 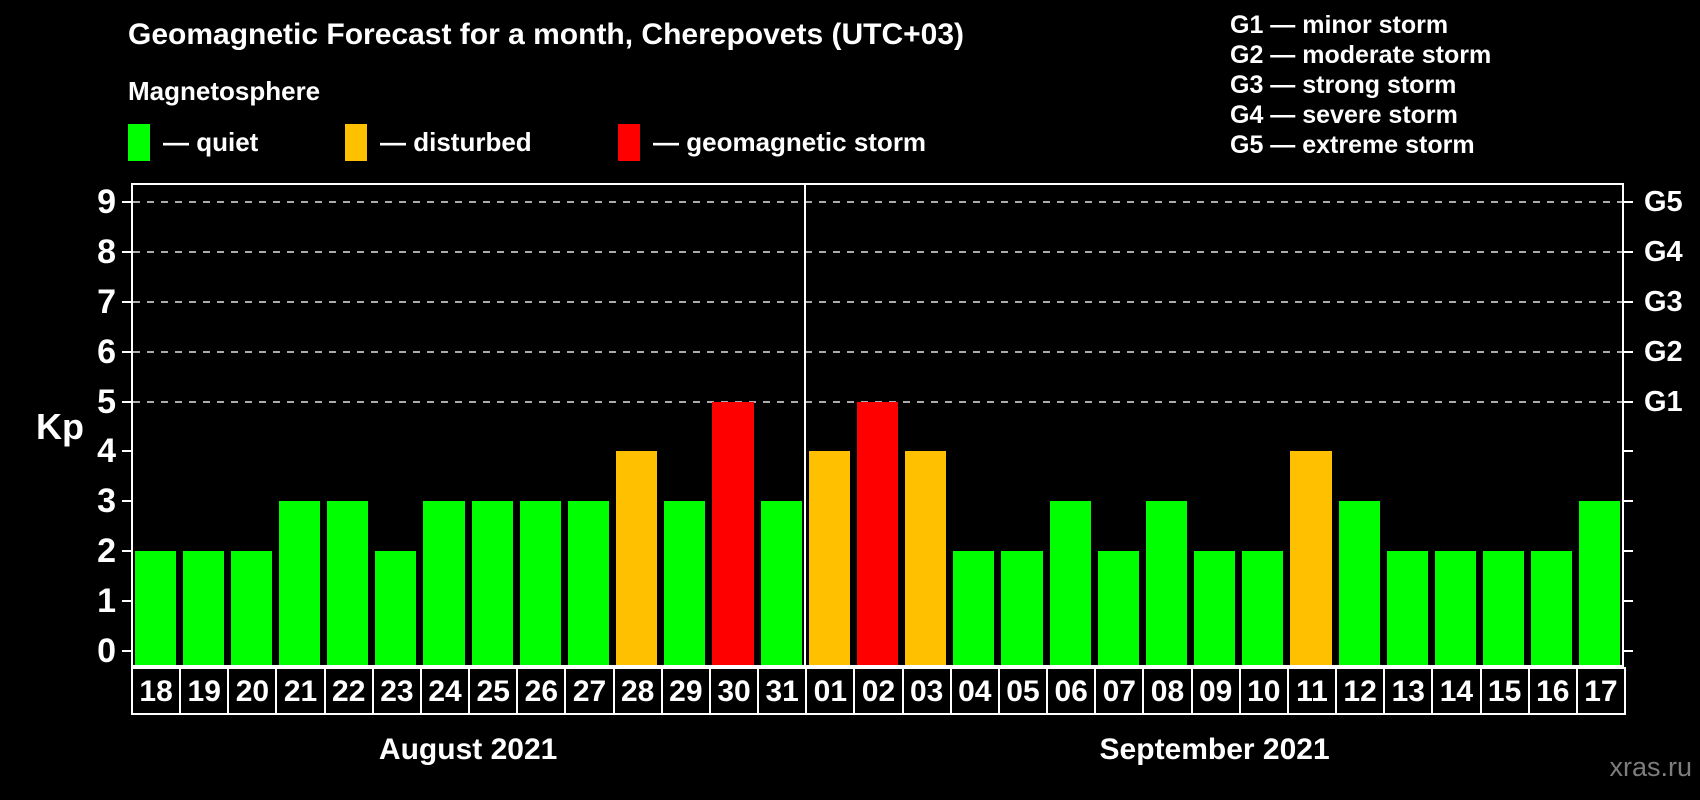 I want to click on month-label: September 2021, so click(x=1214, y=749).